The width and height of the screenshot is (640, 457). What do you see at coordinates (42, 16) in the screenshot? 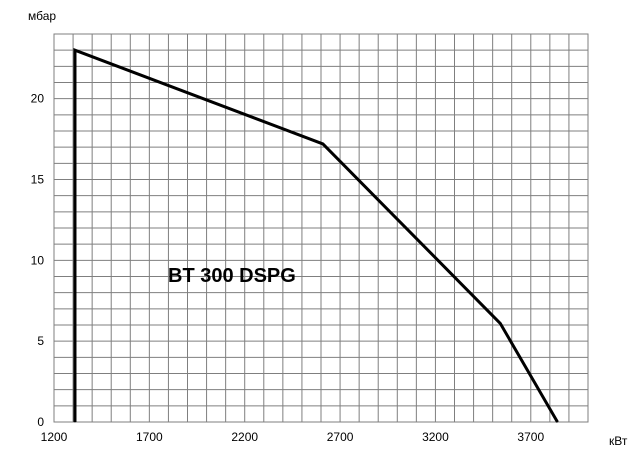
I see `y-axis-label: мбар` at bounding box center [42, 16].